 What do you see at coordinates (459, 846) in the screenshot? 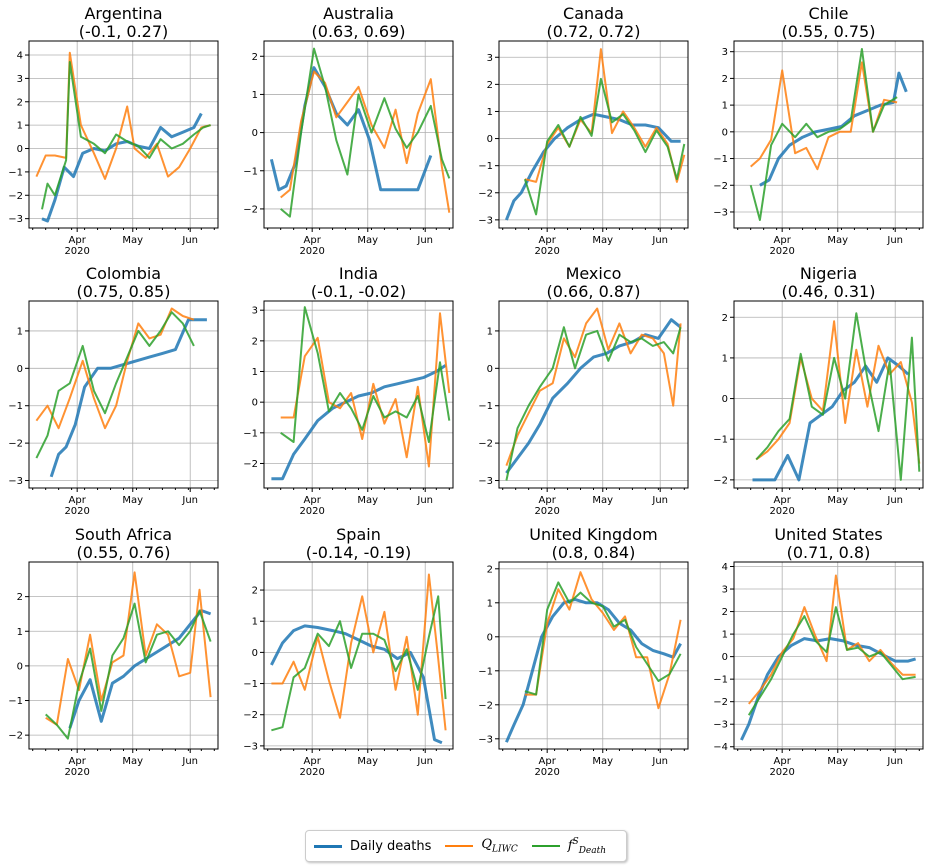
I see `legend-swatch-q-liwc` at bounding box center [459, 846].